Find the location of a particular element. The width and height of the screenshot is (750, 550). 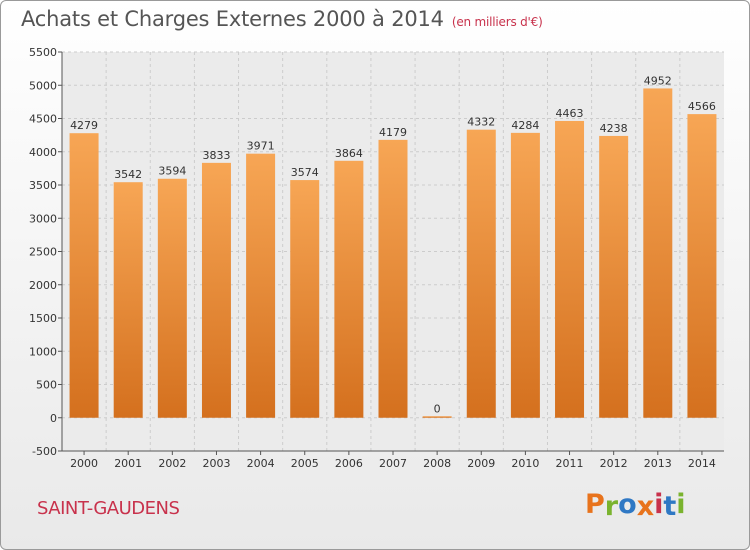

y-tick-label: -500 is located at coordinates (44, 451).